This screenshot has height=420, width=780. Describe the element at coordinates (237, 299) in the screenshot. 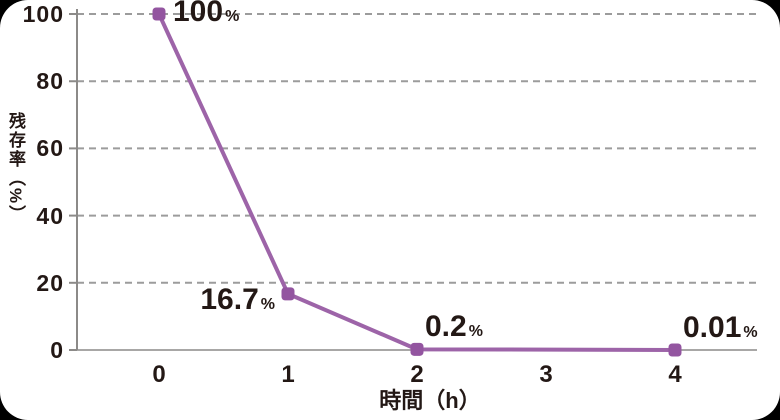

I see `point-annotation-1: 16.7%` at that location.